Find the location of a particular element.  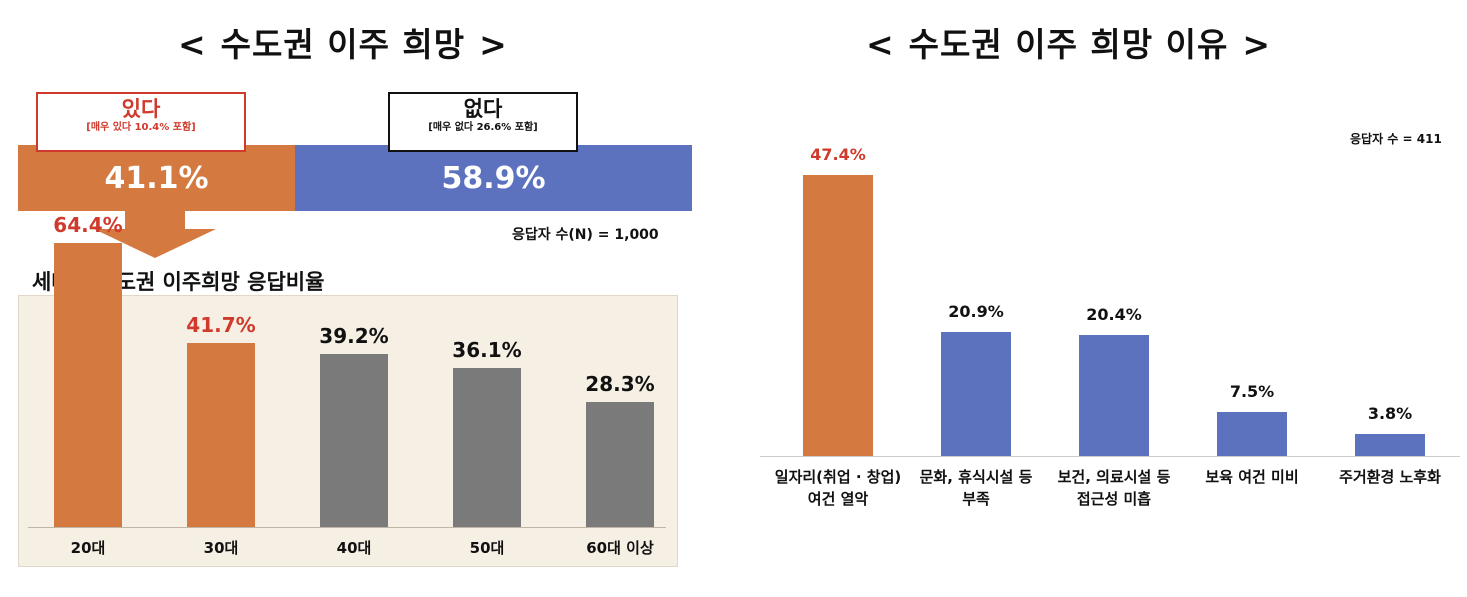

left-title: < 수도권 이주 희망 > is located at coordinates (343, 42).